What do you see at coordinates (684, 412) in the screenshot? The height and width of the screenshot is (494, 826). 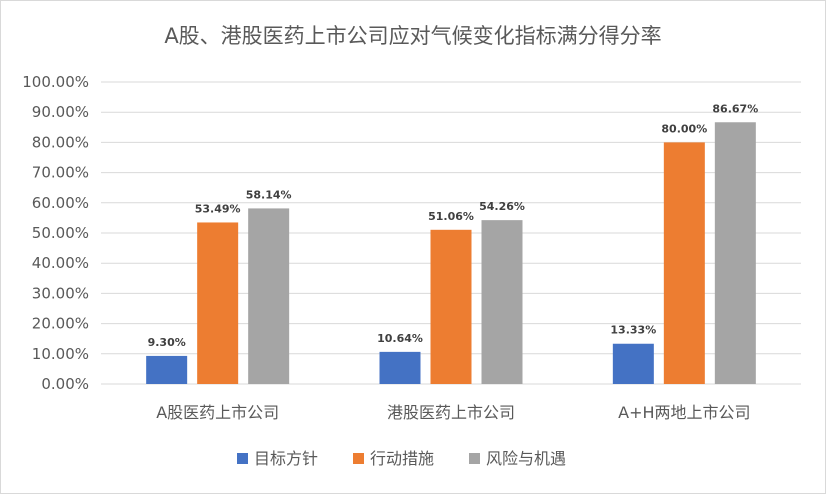 I see `x-category-label: A+H两地上市公司` at bounding box center [684, 412].